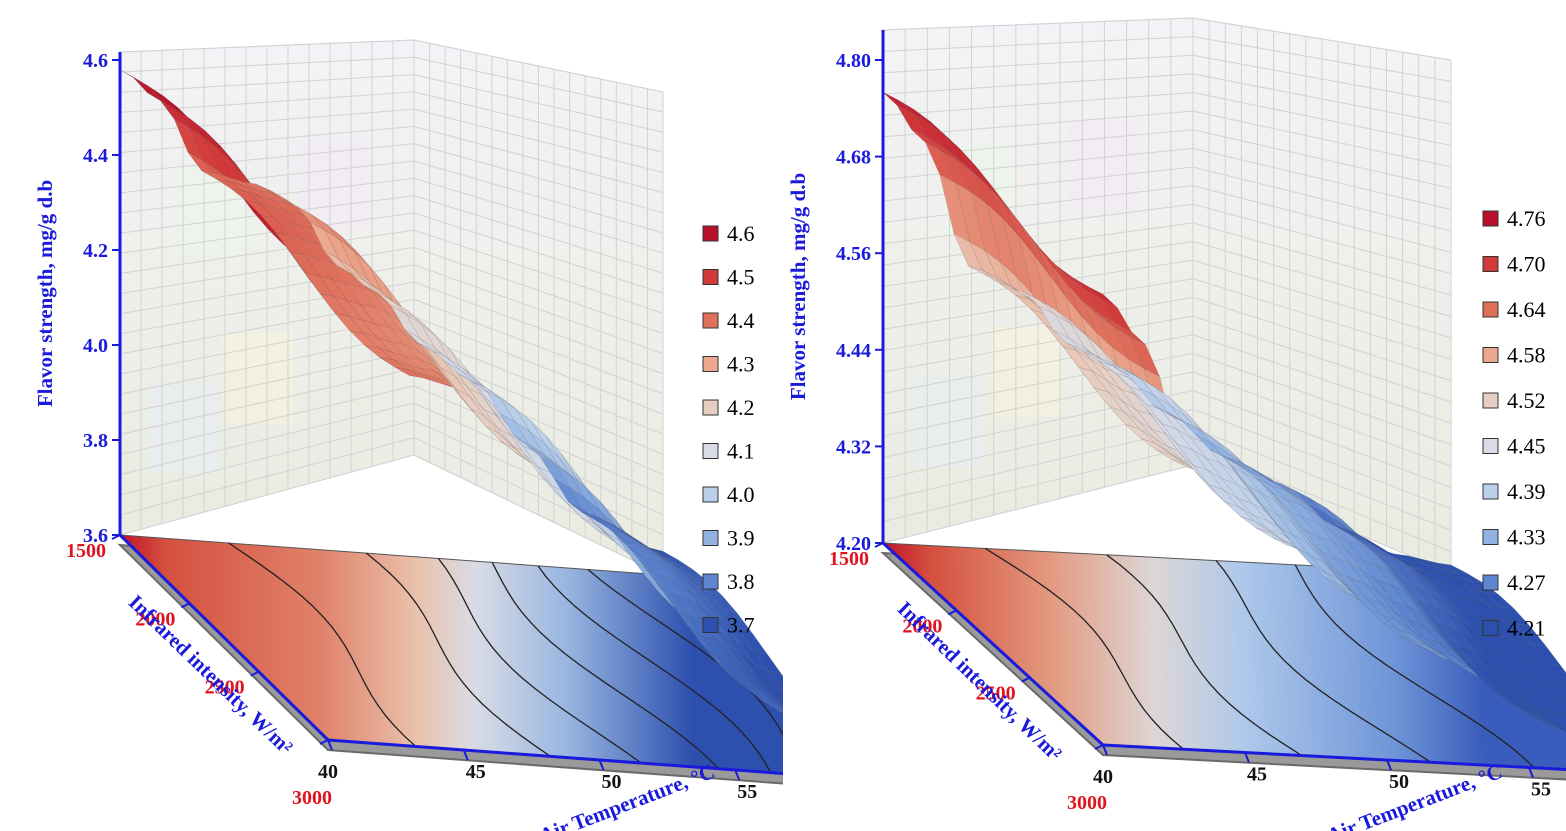 The height and width of the screenshot is (831, 1566). I want to click on legend-label: 4.1, so click(741, 451).